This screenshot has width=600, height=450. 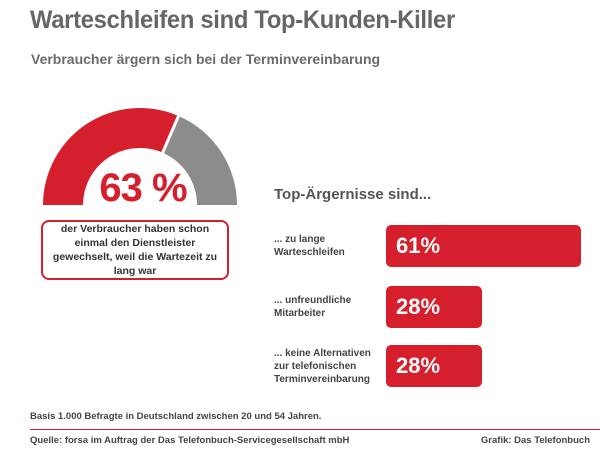 What do you see at coordinates (143, 188) in the screenshot?
I see `gauge-value-label: 63 %` at bounding box center [143, 188].